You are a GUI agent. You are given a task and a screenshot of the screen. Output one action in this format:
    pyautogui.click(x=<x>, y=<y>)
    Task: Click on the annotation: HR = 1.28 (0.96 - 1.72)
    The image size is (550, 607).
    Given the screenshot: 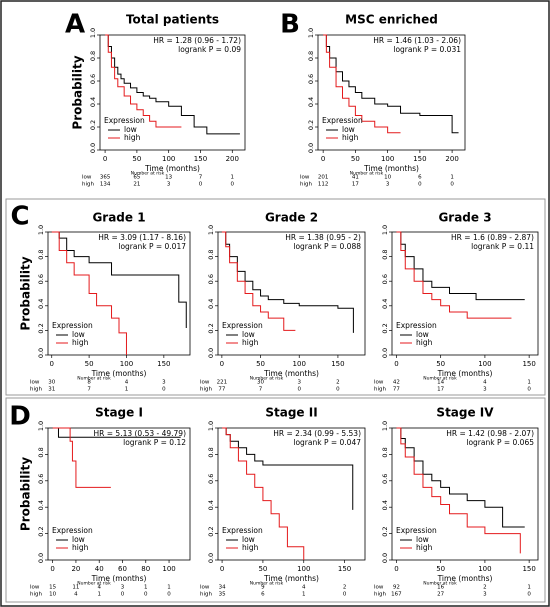 What is the action you would take?
    pyautogui.click(x=197, y=40)
    